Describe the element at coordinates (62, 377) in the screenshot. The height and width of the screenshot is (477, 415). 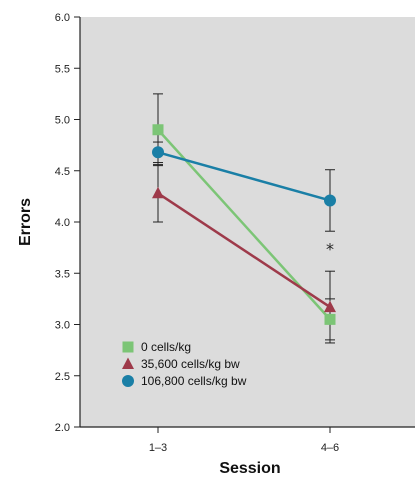
I see `y-tick-label: 2.5` at that location.